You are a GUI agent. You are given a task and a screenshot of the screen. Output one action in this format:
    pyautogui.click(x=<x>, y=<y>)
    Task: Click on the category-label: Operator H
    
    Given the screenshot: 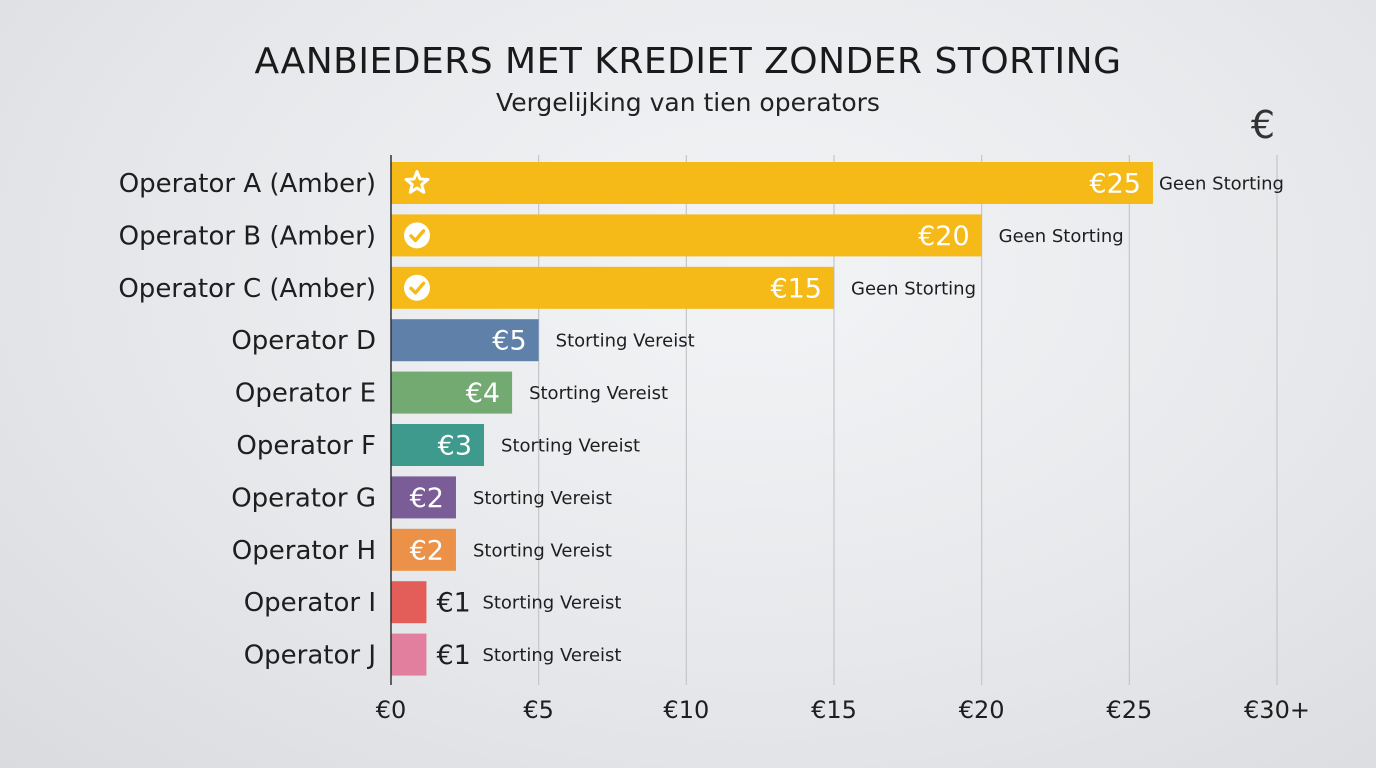 What is the action you would take?
    pyautogui.click(x=304, y=551)
    